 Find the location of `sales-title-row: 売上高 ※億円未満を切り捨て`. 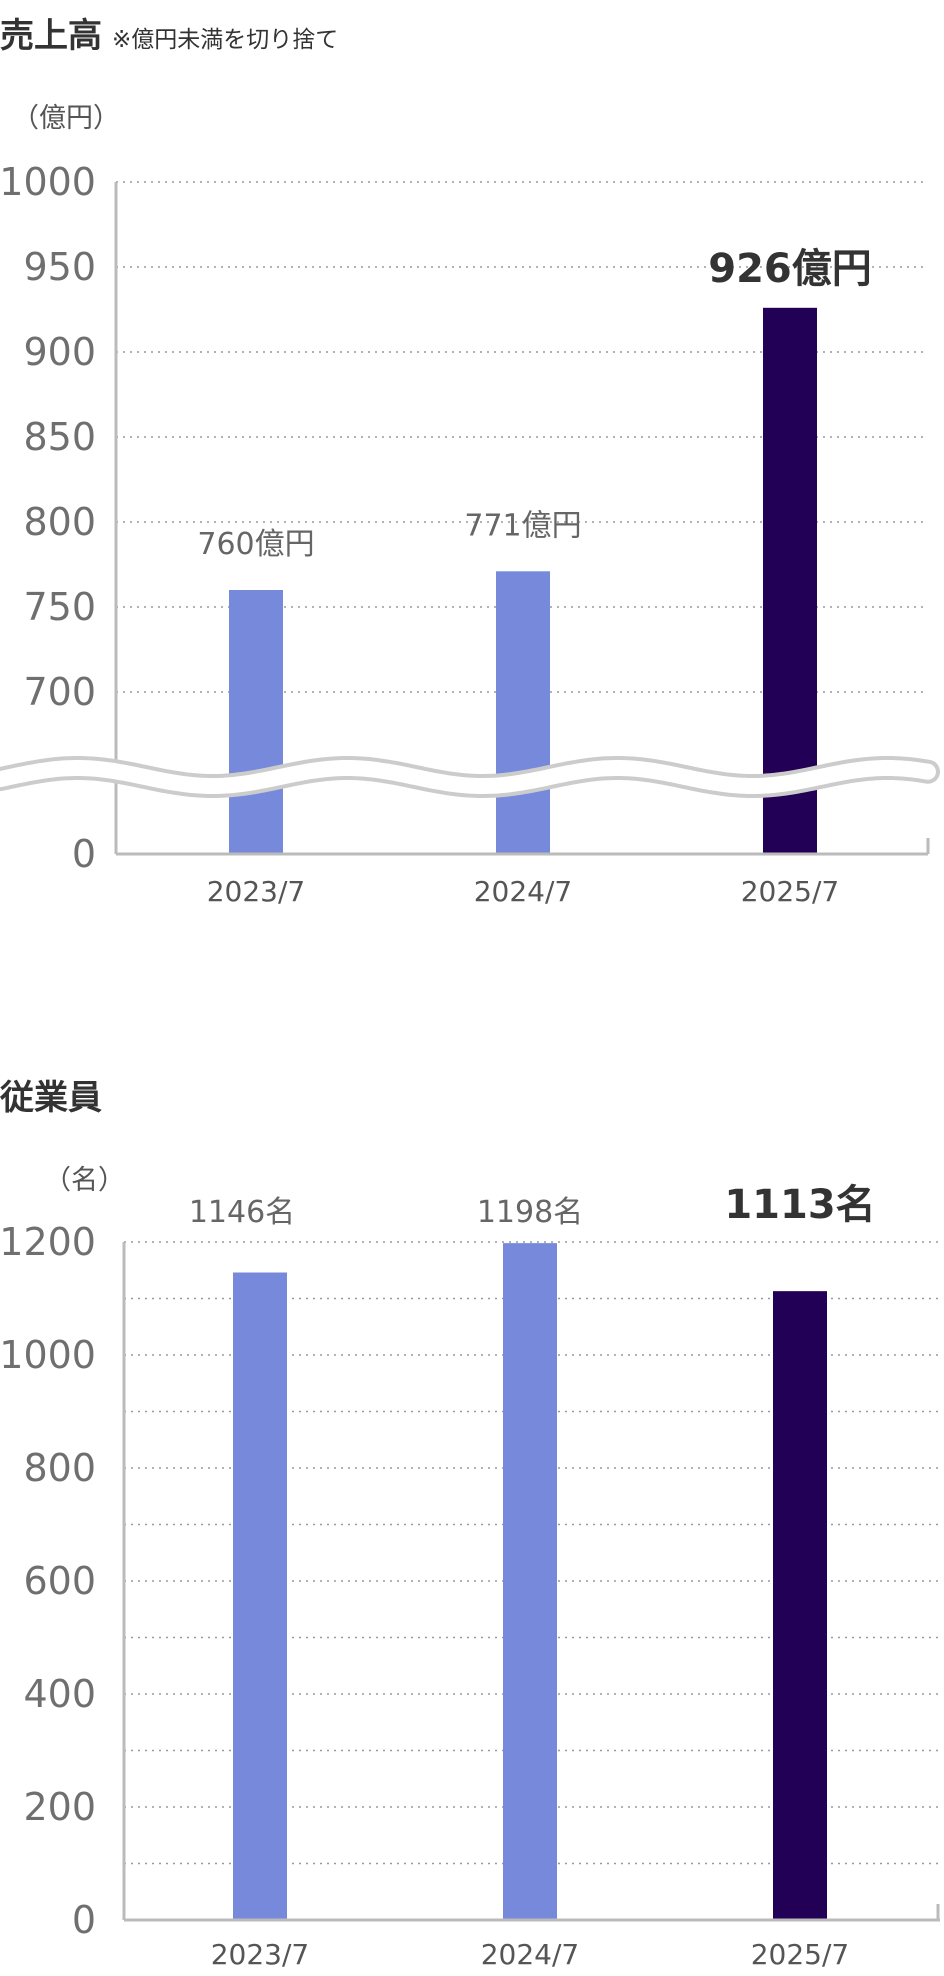

sales-title-row: 売上高 ※億円未満を切り捨て is located at coordinates (169, 32).